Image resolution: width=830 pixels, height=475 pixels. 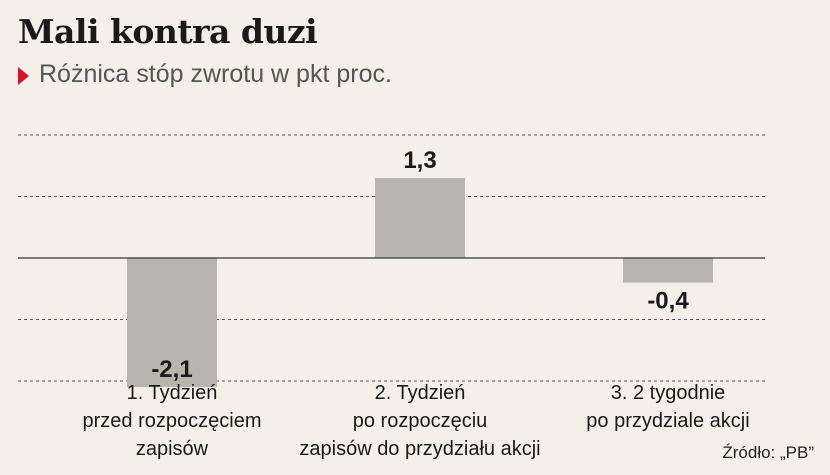 I want to click on data-label: 1,3, so click(x=419, y=160).